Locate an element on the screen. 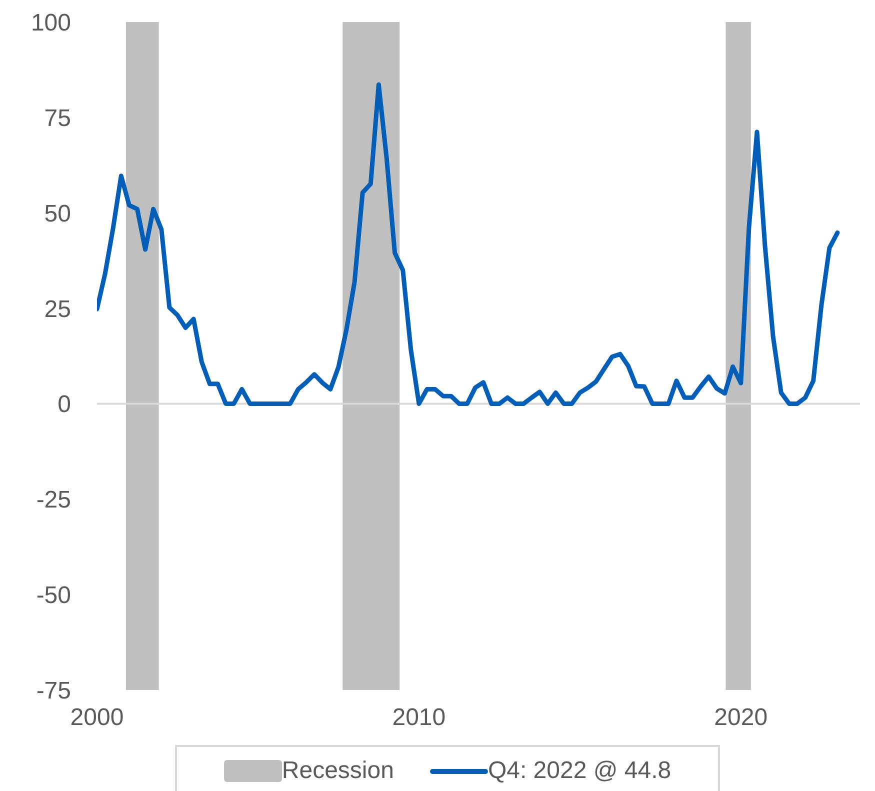  y-tick-label: 50 is located at coordinates (57, 214).